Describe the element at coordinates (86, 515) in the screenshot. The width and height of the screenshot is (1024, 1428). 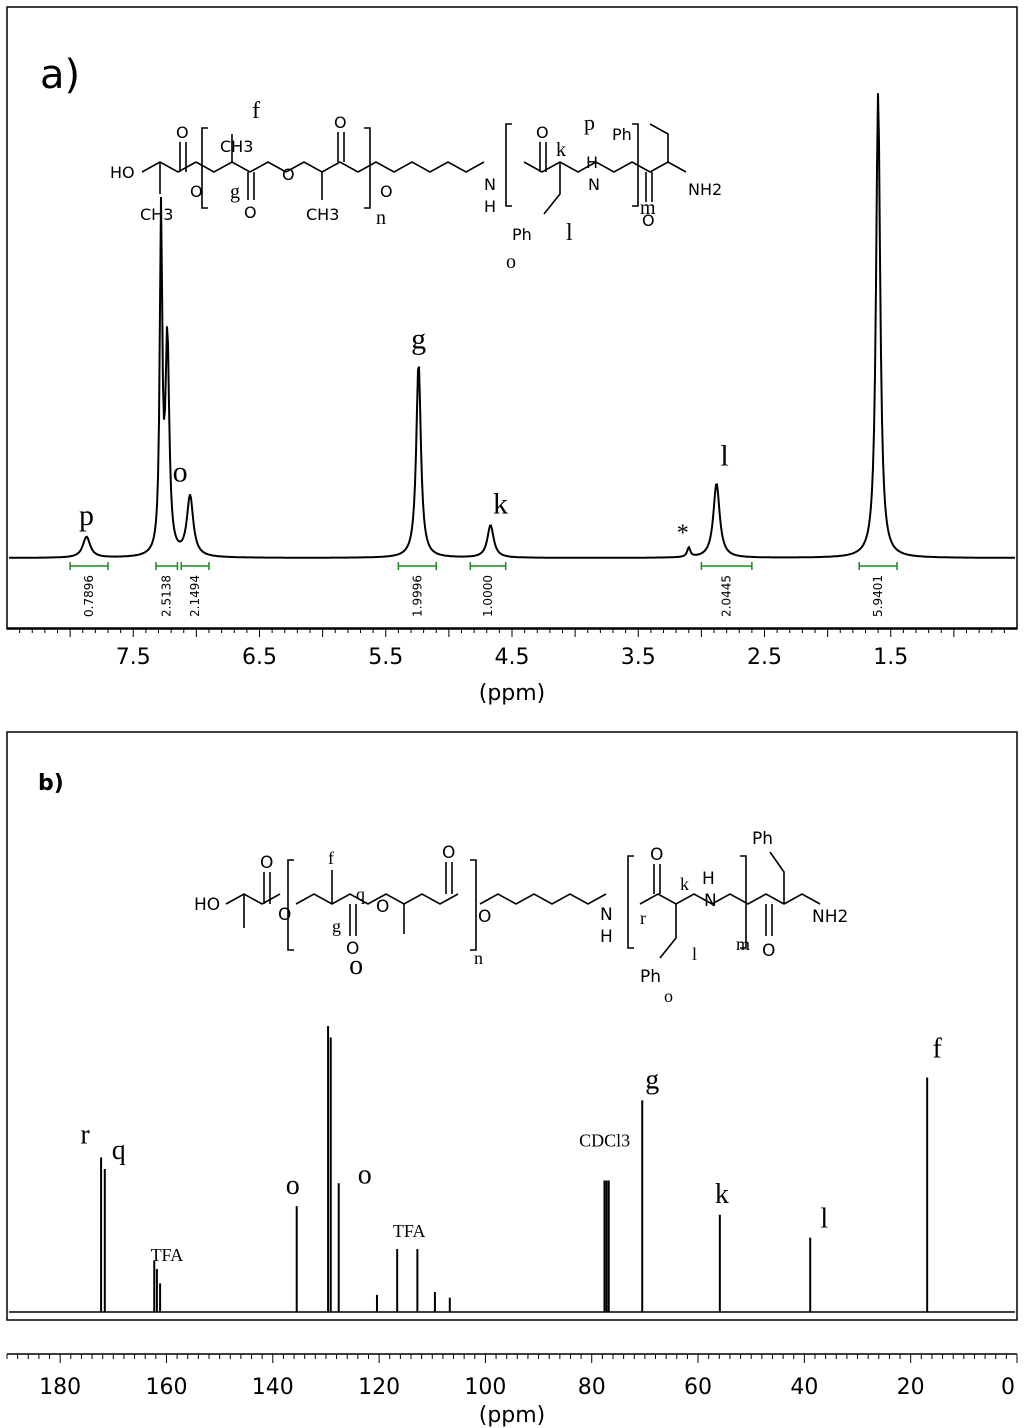
I see `peak-label-a: p` at that location.